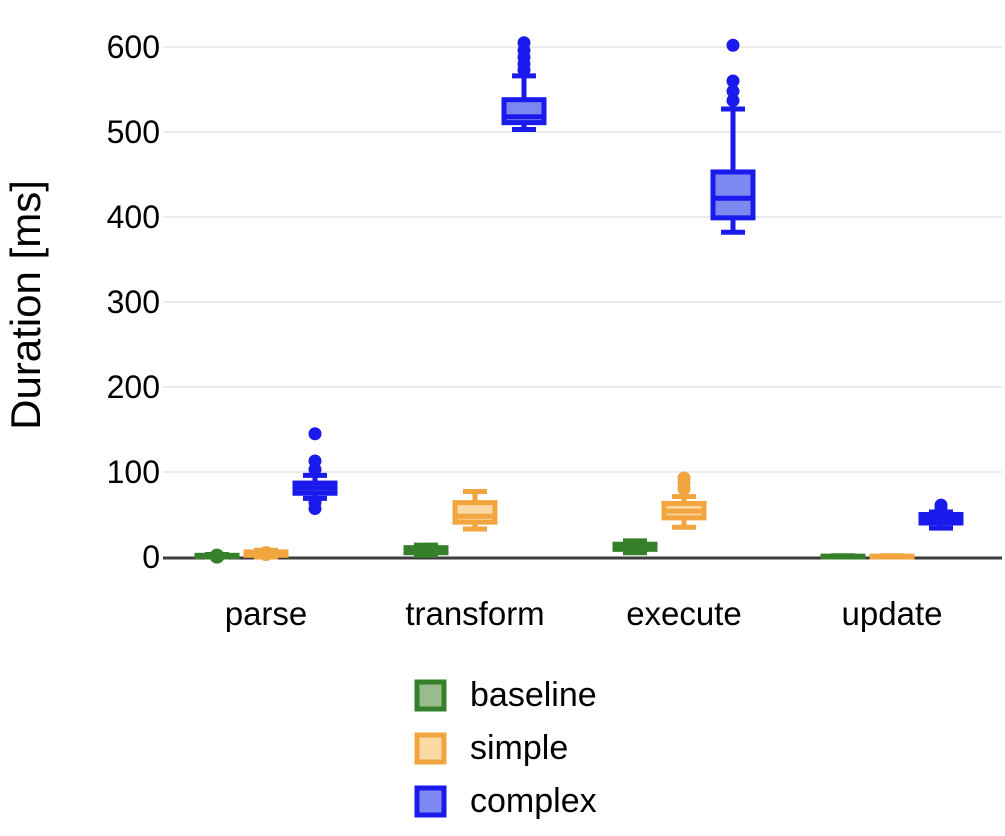 This screenshot has width=1005, height=836. I want to click on boxplot-parse-baseline, so click(217, 556).